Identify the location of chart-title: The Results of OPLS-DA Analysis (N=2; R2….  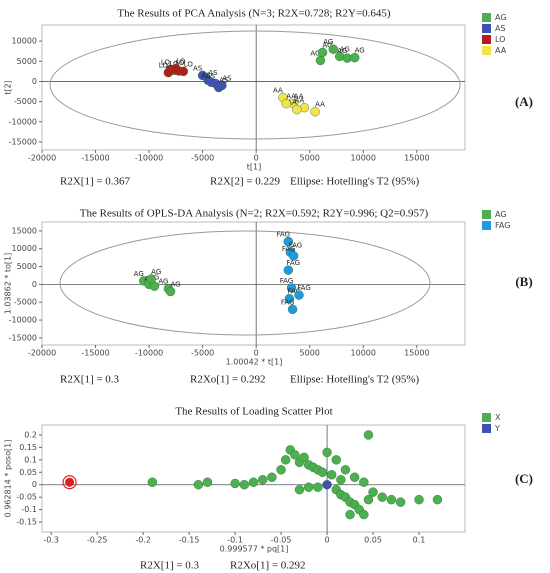
(254, 214).